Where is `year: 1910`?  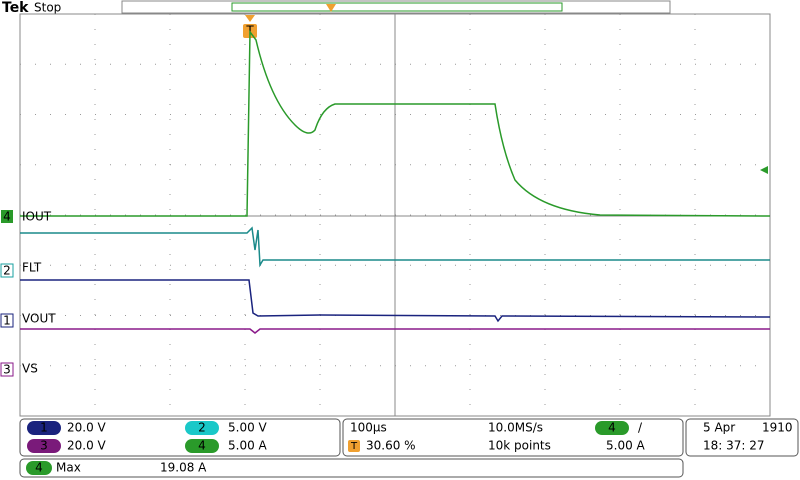
year: 1910 is located at coordinates (777, 428).